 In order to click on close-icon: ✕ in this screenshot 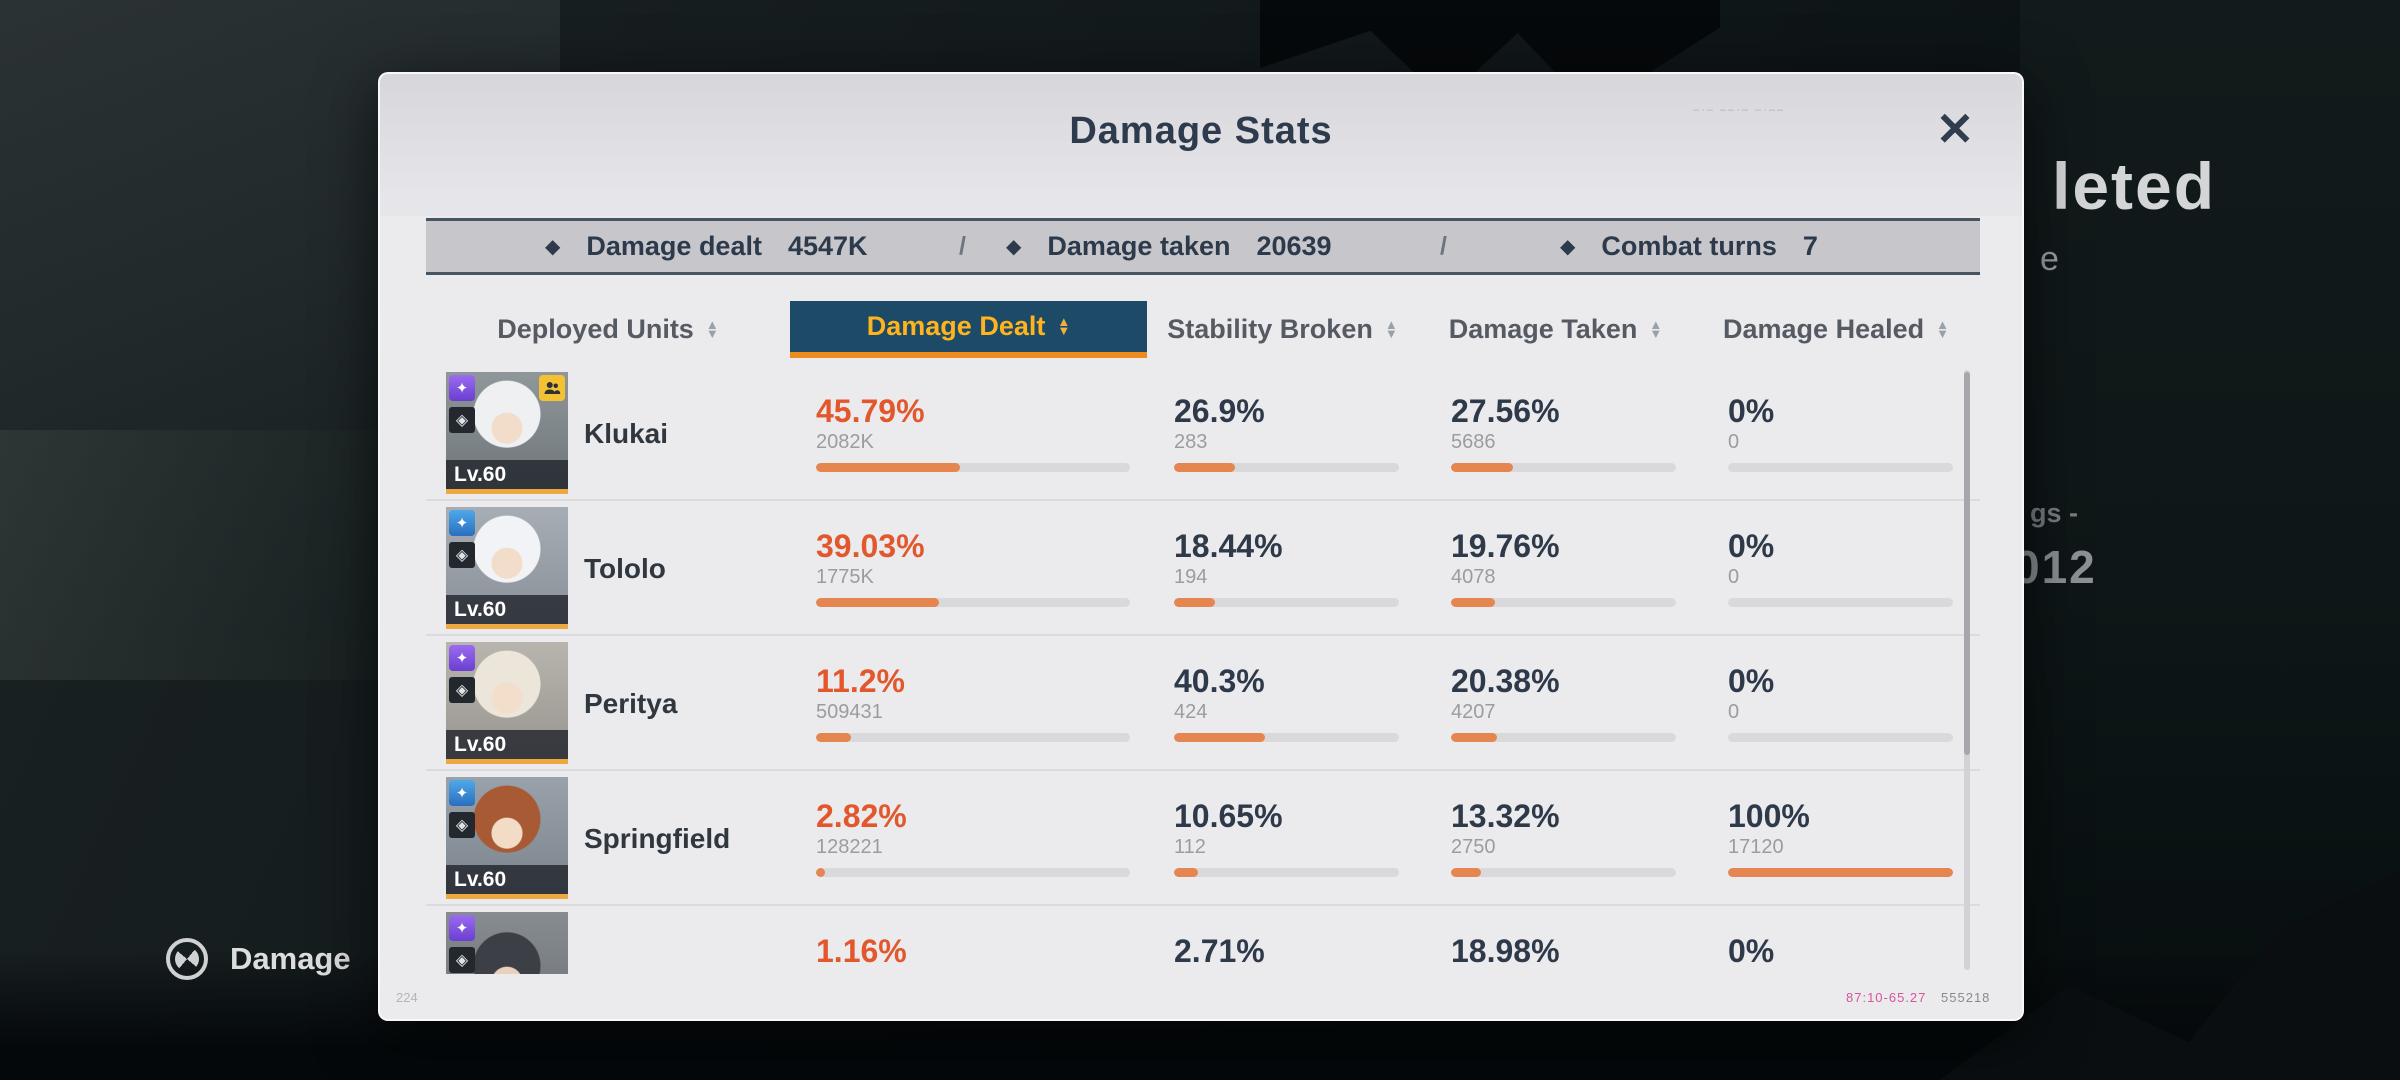, I will do `click(1955, 129)`.